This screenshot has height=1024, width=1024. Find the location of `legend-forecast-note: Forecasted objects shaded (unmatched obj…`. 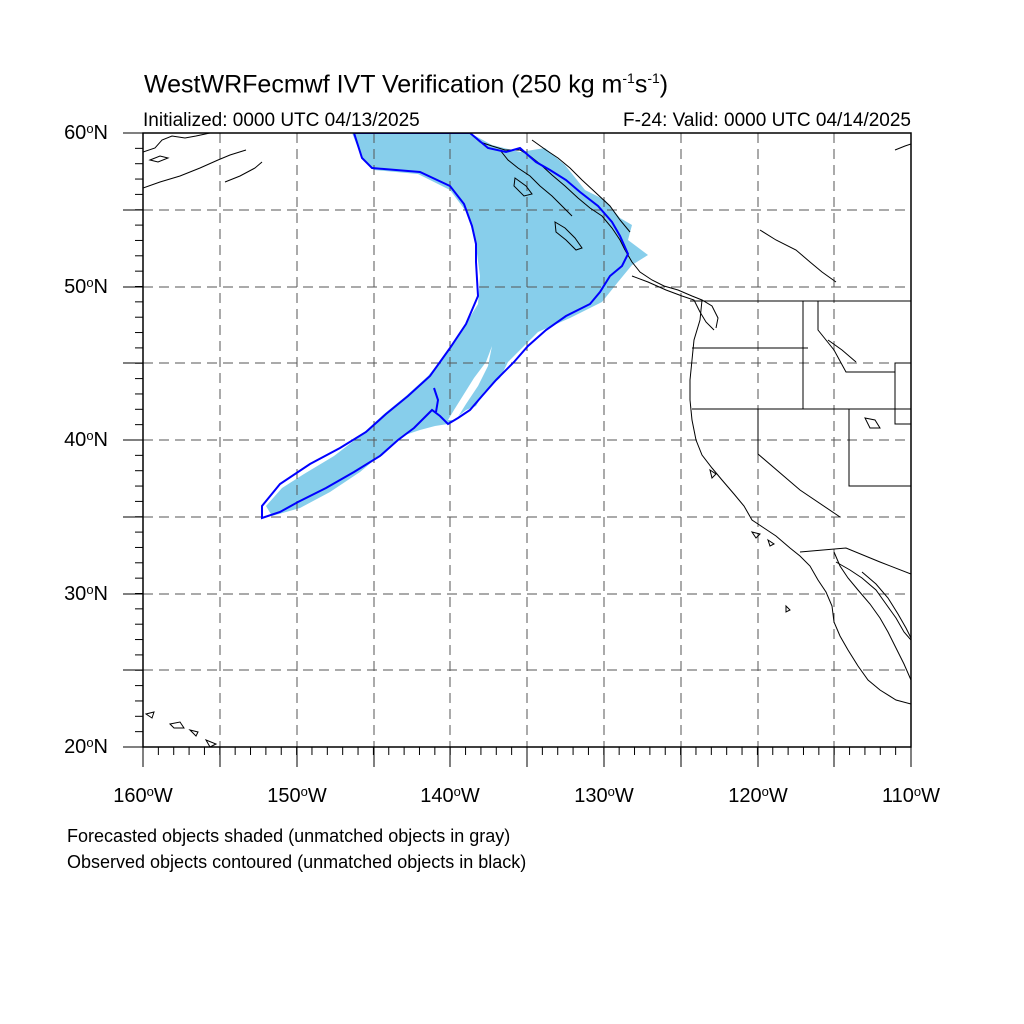

legend-forecast-note: Forecasted objects shaded (unmatched obj… is located at coordinates (289, 836).